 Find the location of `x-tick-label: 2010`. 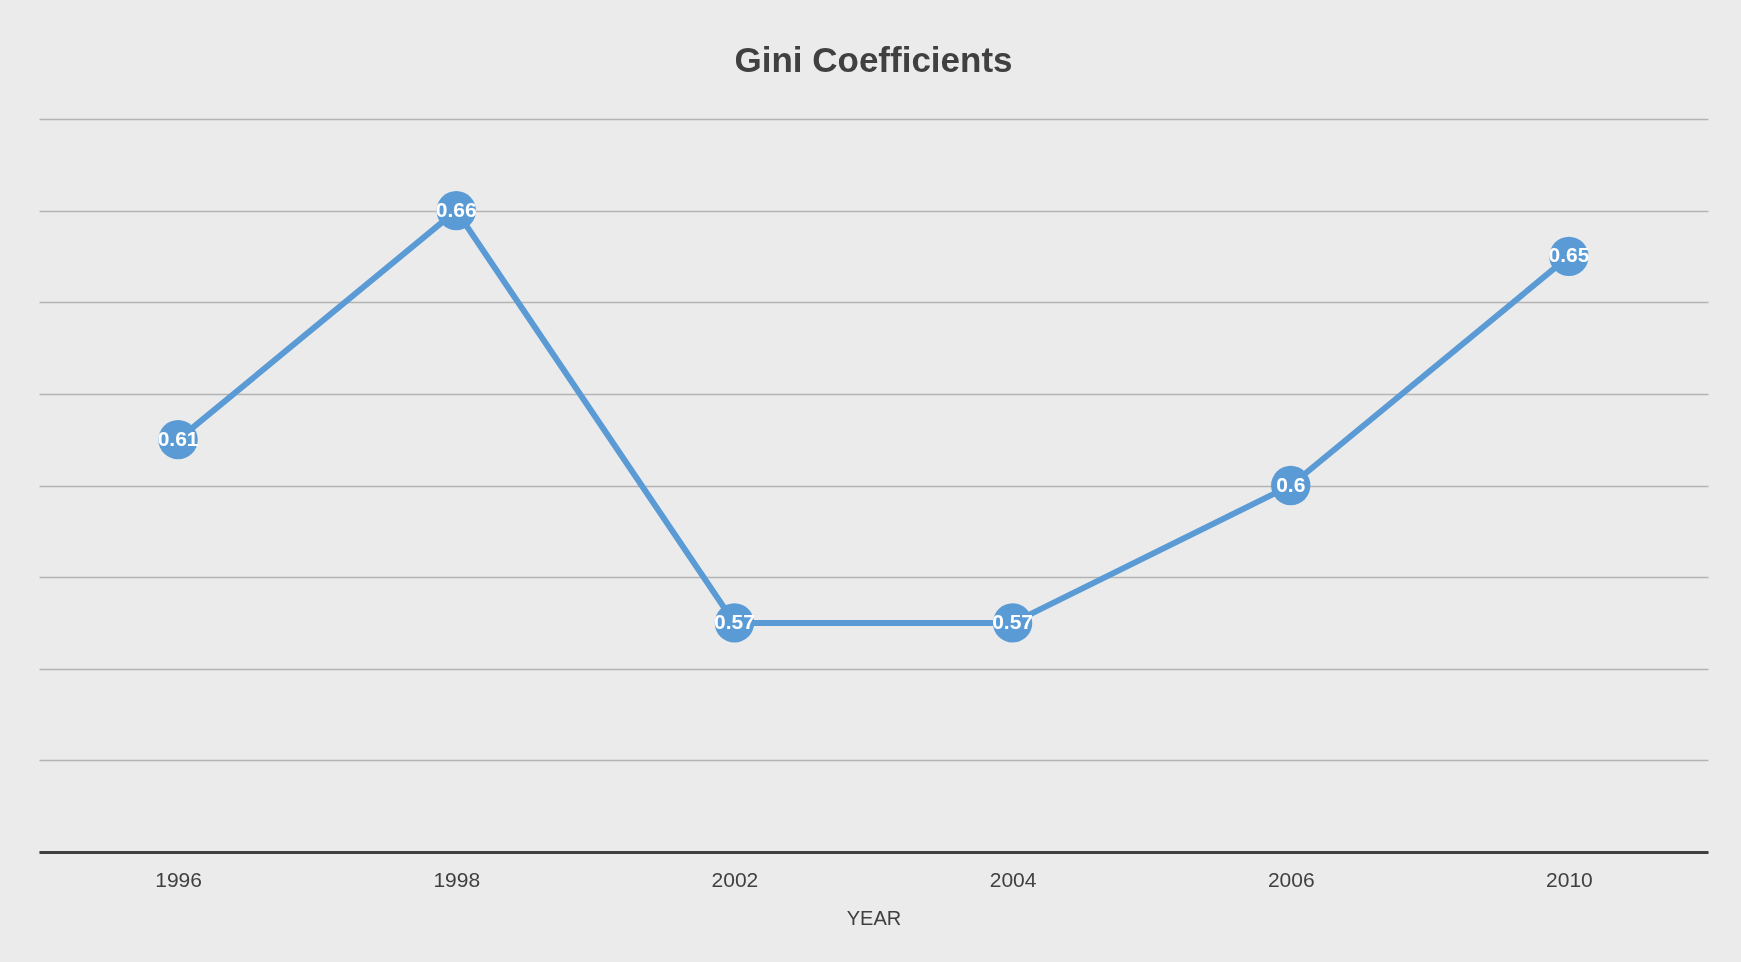

x-tick-label: 2010 is located at coordinates (1569, 879).